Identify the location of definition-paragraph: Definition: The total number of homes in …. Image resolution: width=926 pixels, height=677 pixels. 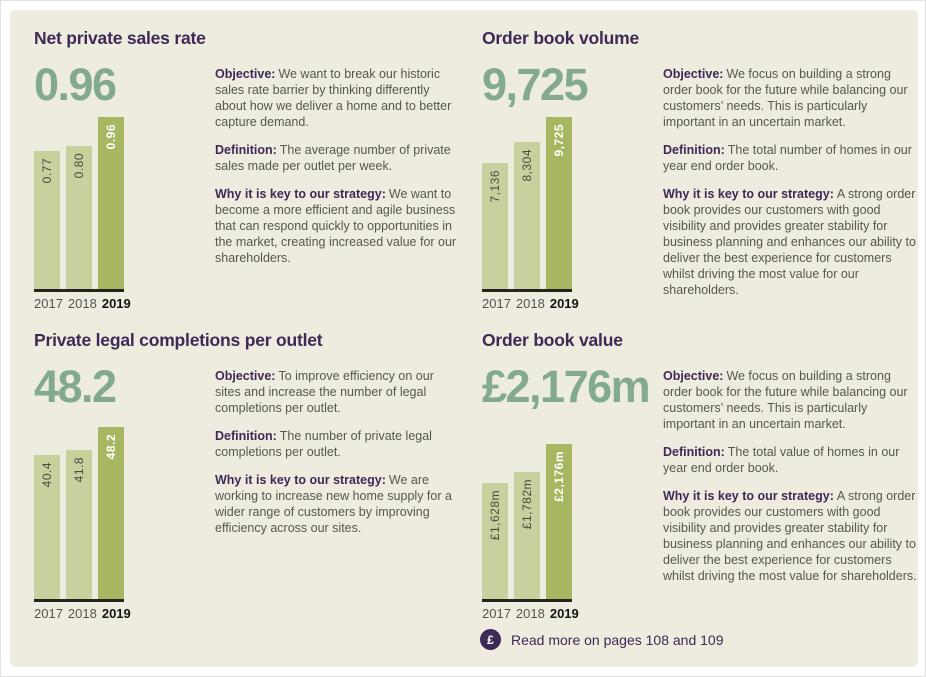
(791, 158).